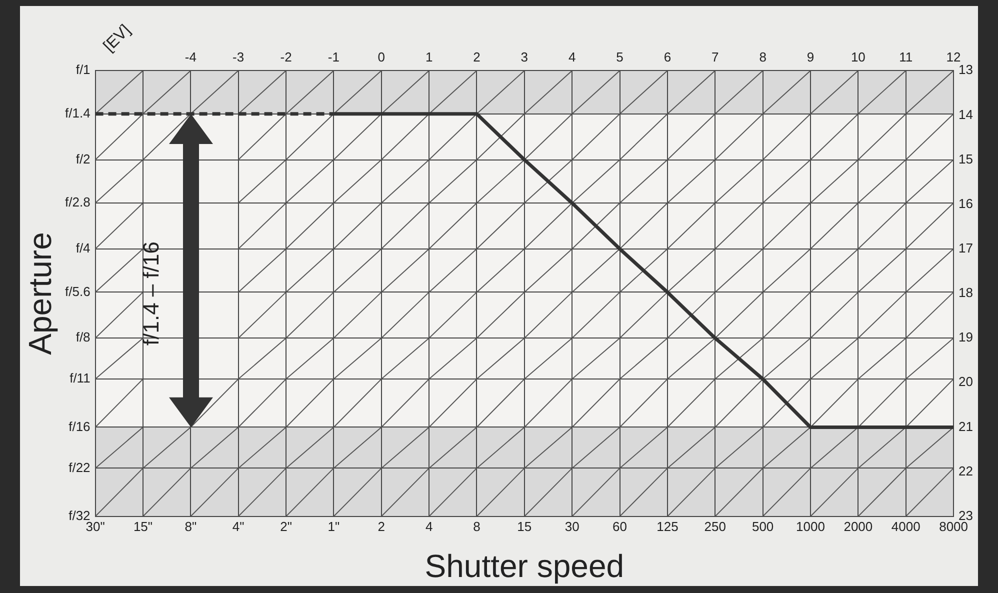  I want to click on x-tick-label: 8, so click(476, 526).